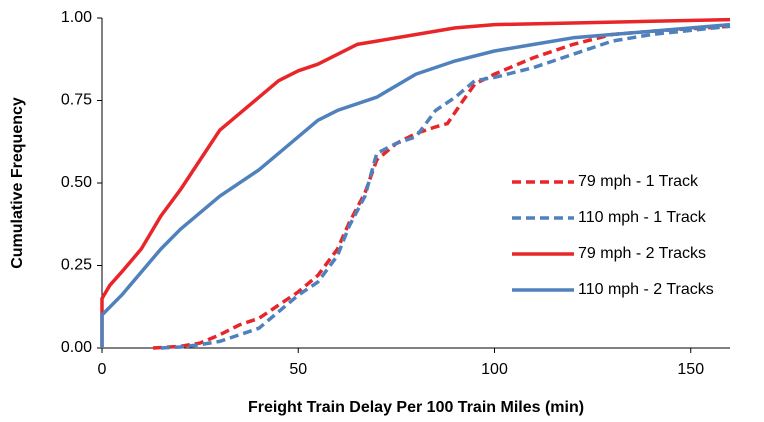  I want to click on legend-label: 79 mph - 1 Track, so click(638, 181).